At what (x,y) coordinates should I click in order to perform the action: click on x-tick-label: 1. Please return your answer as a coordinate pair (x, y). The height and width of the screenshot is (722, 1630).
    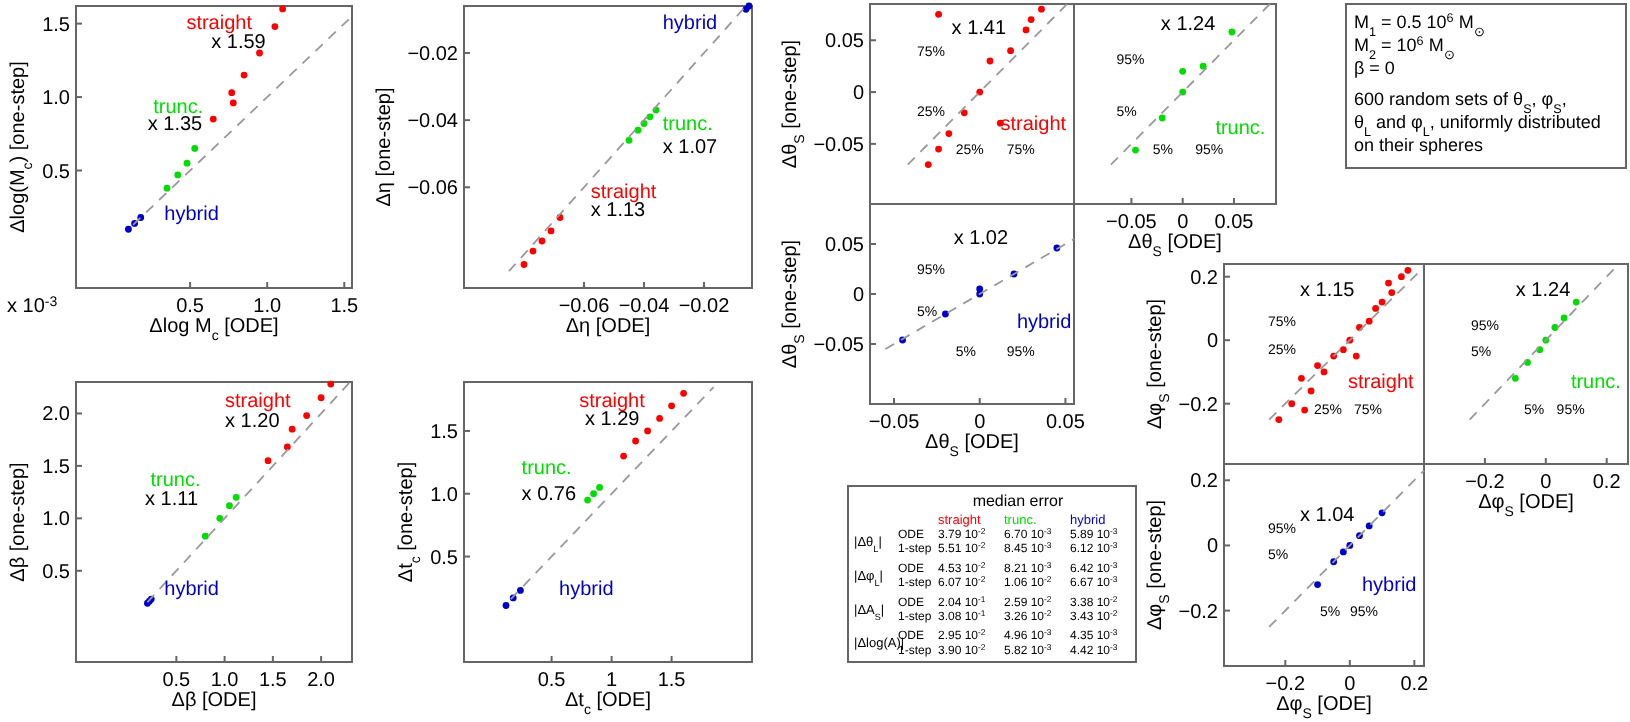
    Looking at the image, I should click on (612, 681).